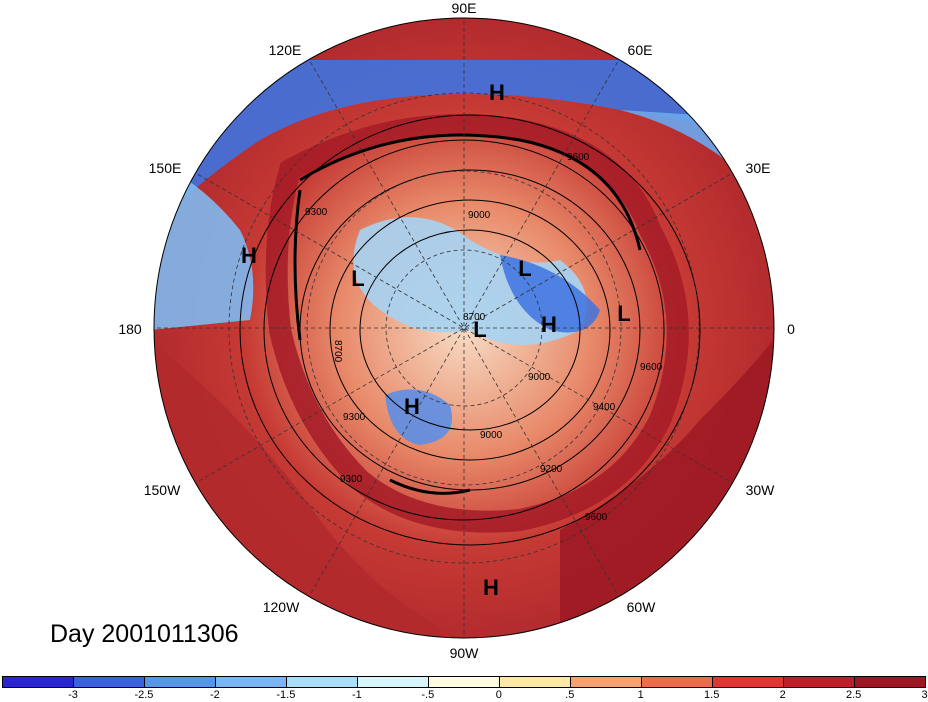 This screenshot has height=702, width=928. What do you see at coordinates (428, 695) in the screenshot?
I see `colorbar-tick-label: -.5` at bounding box center [428, 695].